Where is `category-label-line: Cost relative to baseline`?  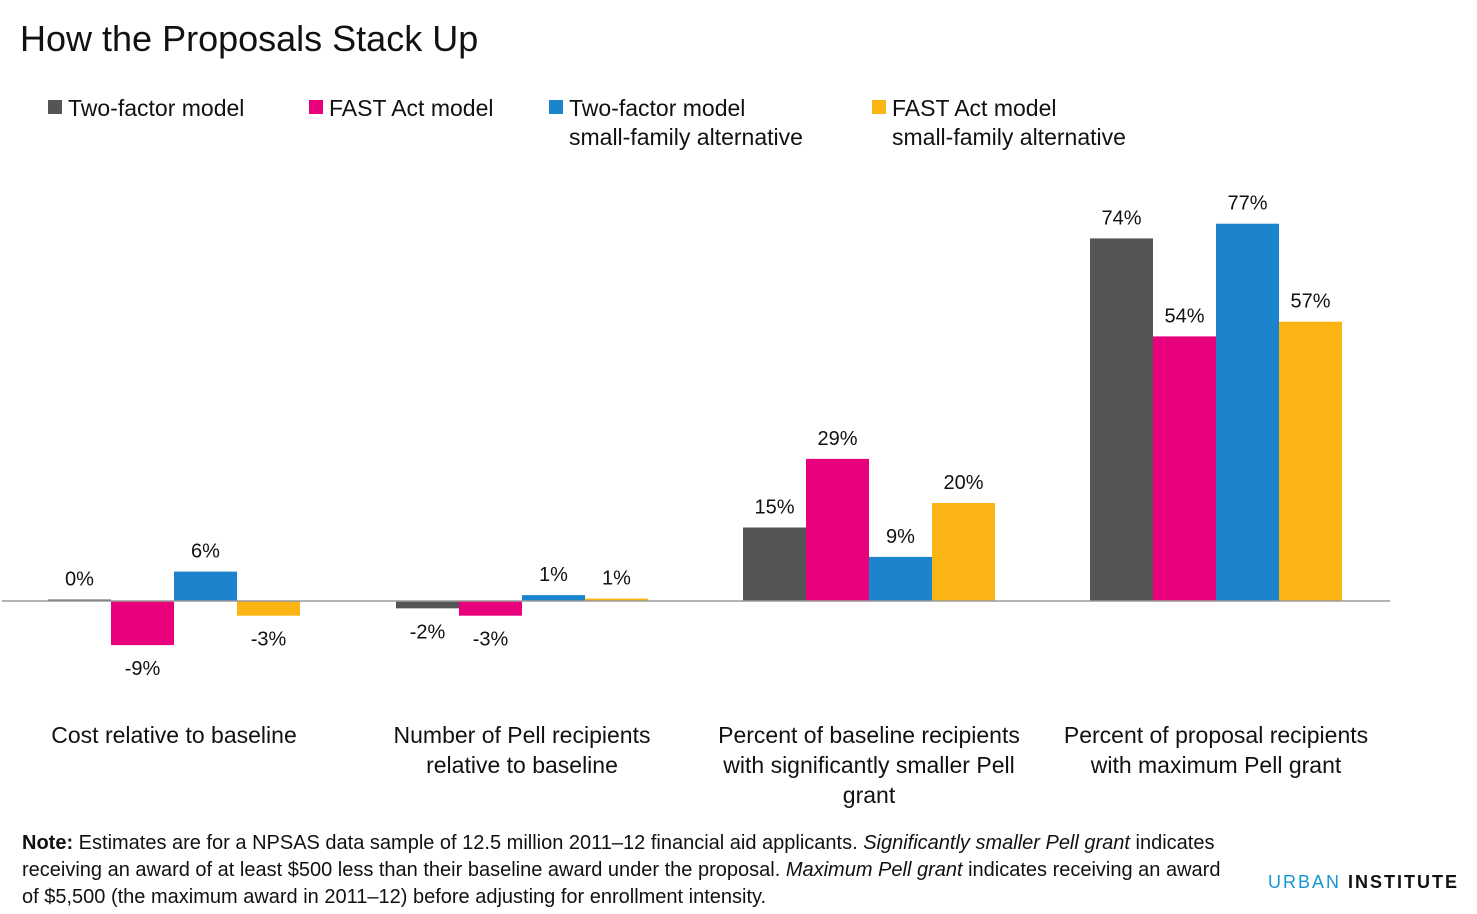
category-label-line: Cost relative to baseline is located at coordinates (174, 735).